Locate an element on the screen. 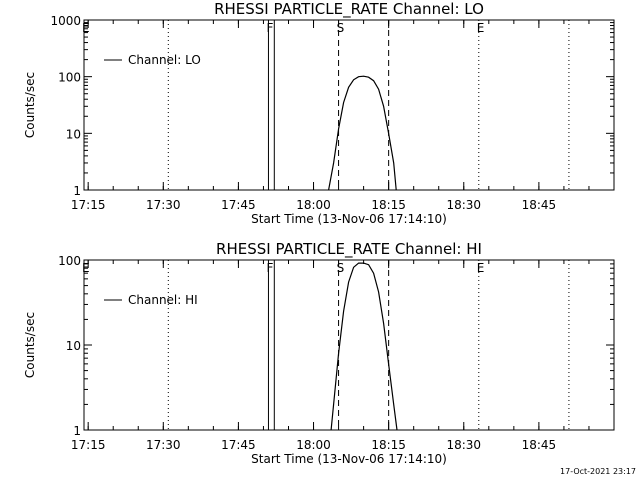 The height and width of the screenshot is (480, 640). legend-entry: Channel: HI is located at coordinates (163, 300).